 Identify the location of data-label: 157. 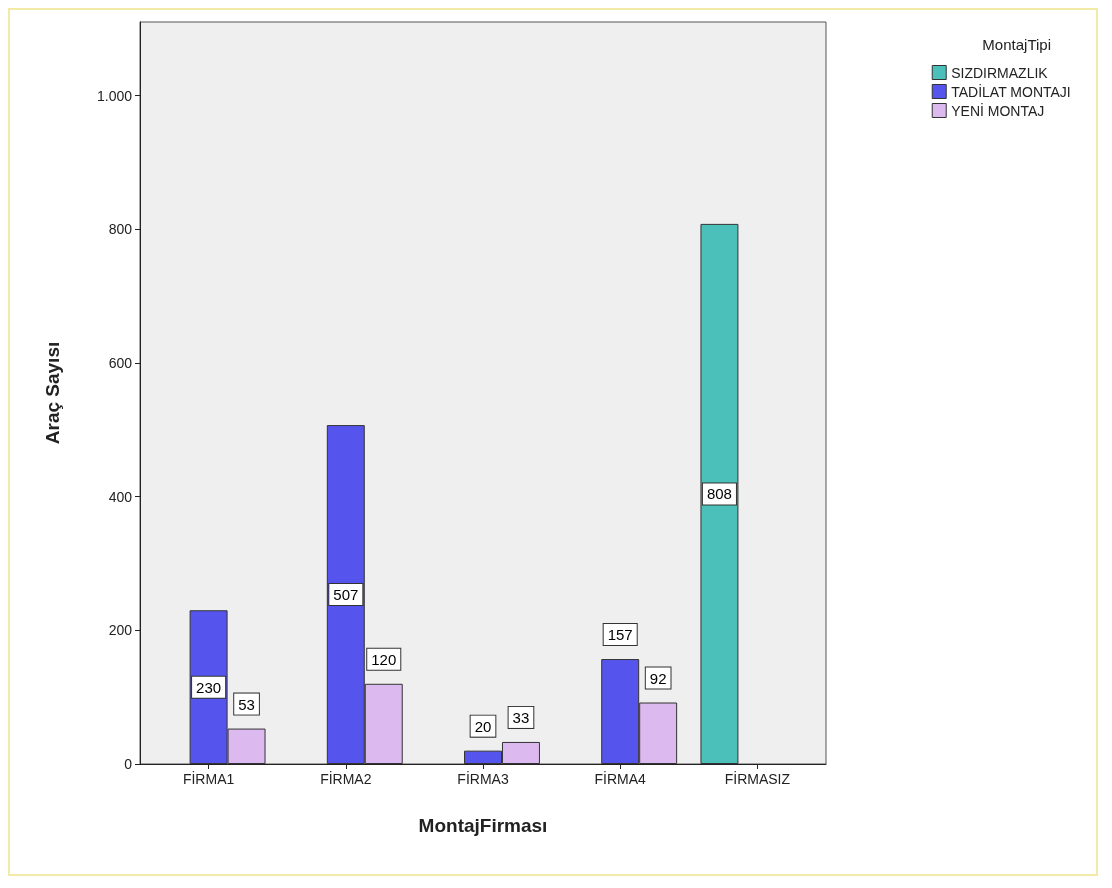
(620, 635).